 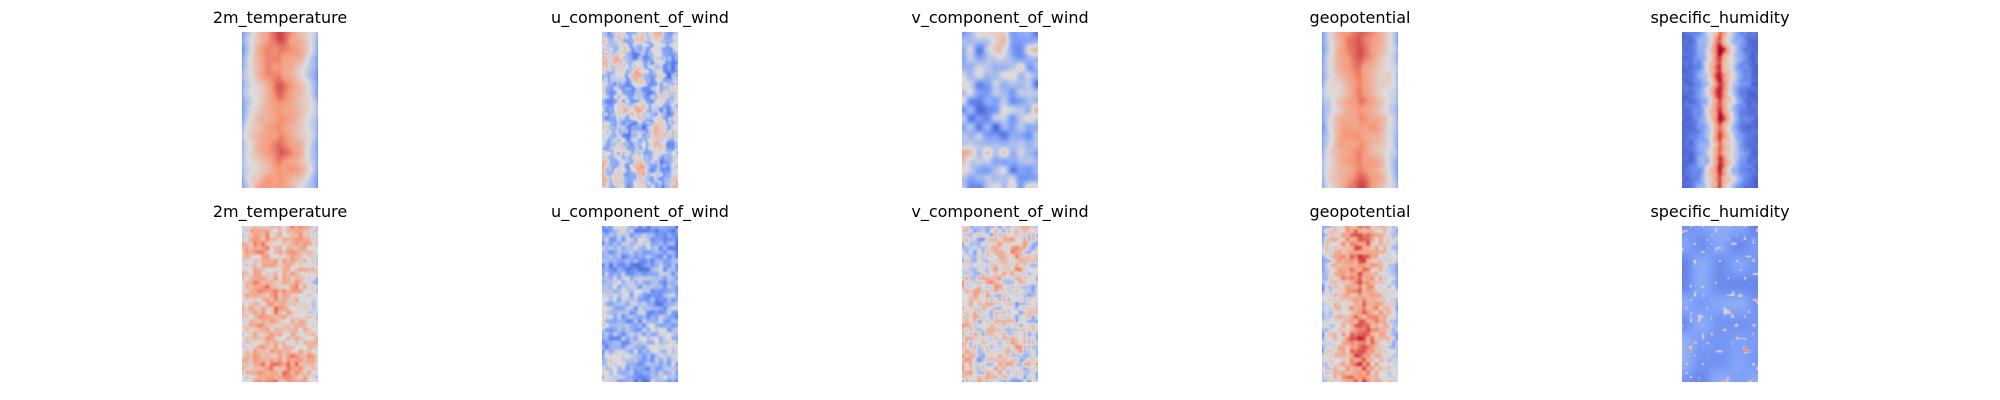 I want to click on panel-geopotential-top: geopotential, so click(x=1360, y=98).